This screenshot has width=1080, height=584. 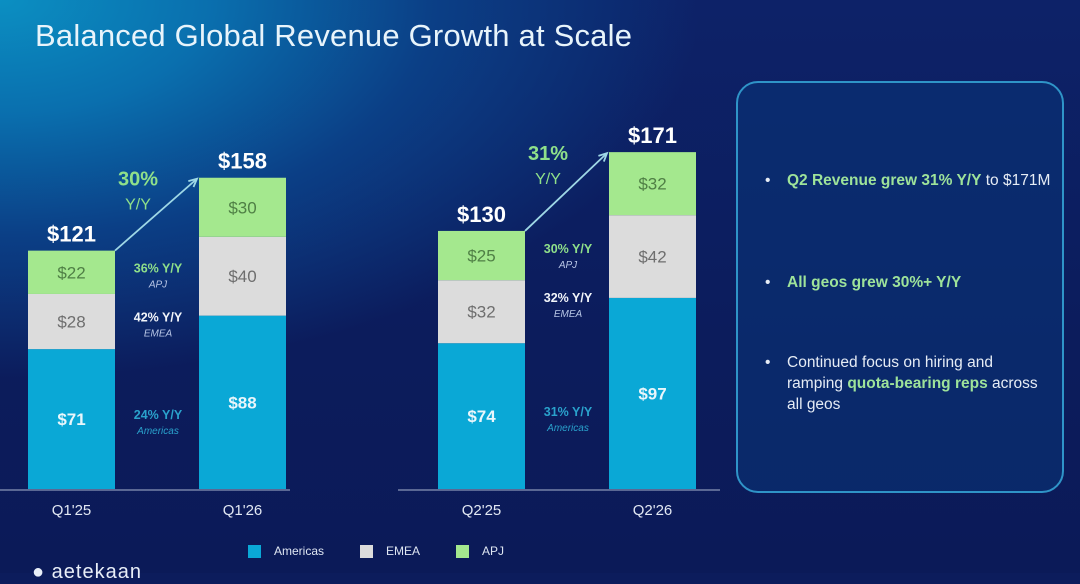 I want to click on segment-growth-pct: 31% Y/Y, so click(x=568, y=412).